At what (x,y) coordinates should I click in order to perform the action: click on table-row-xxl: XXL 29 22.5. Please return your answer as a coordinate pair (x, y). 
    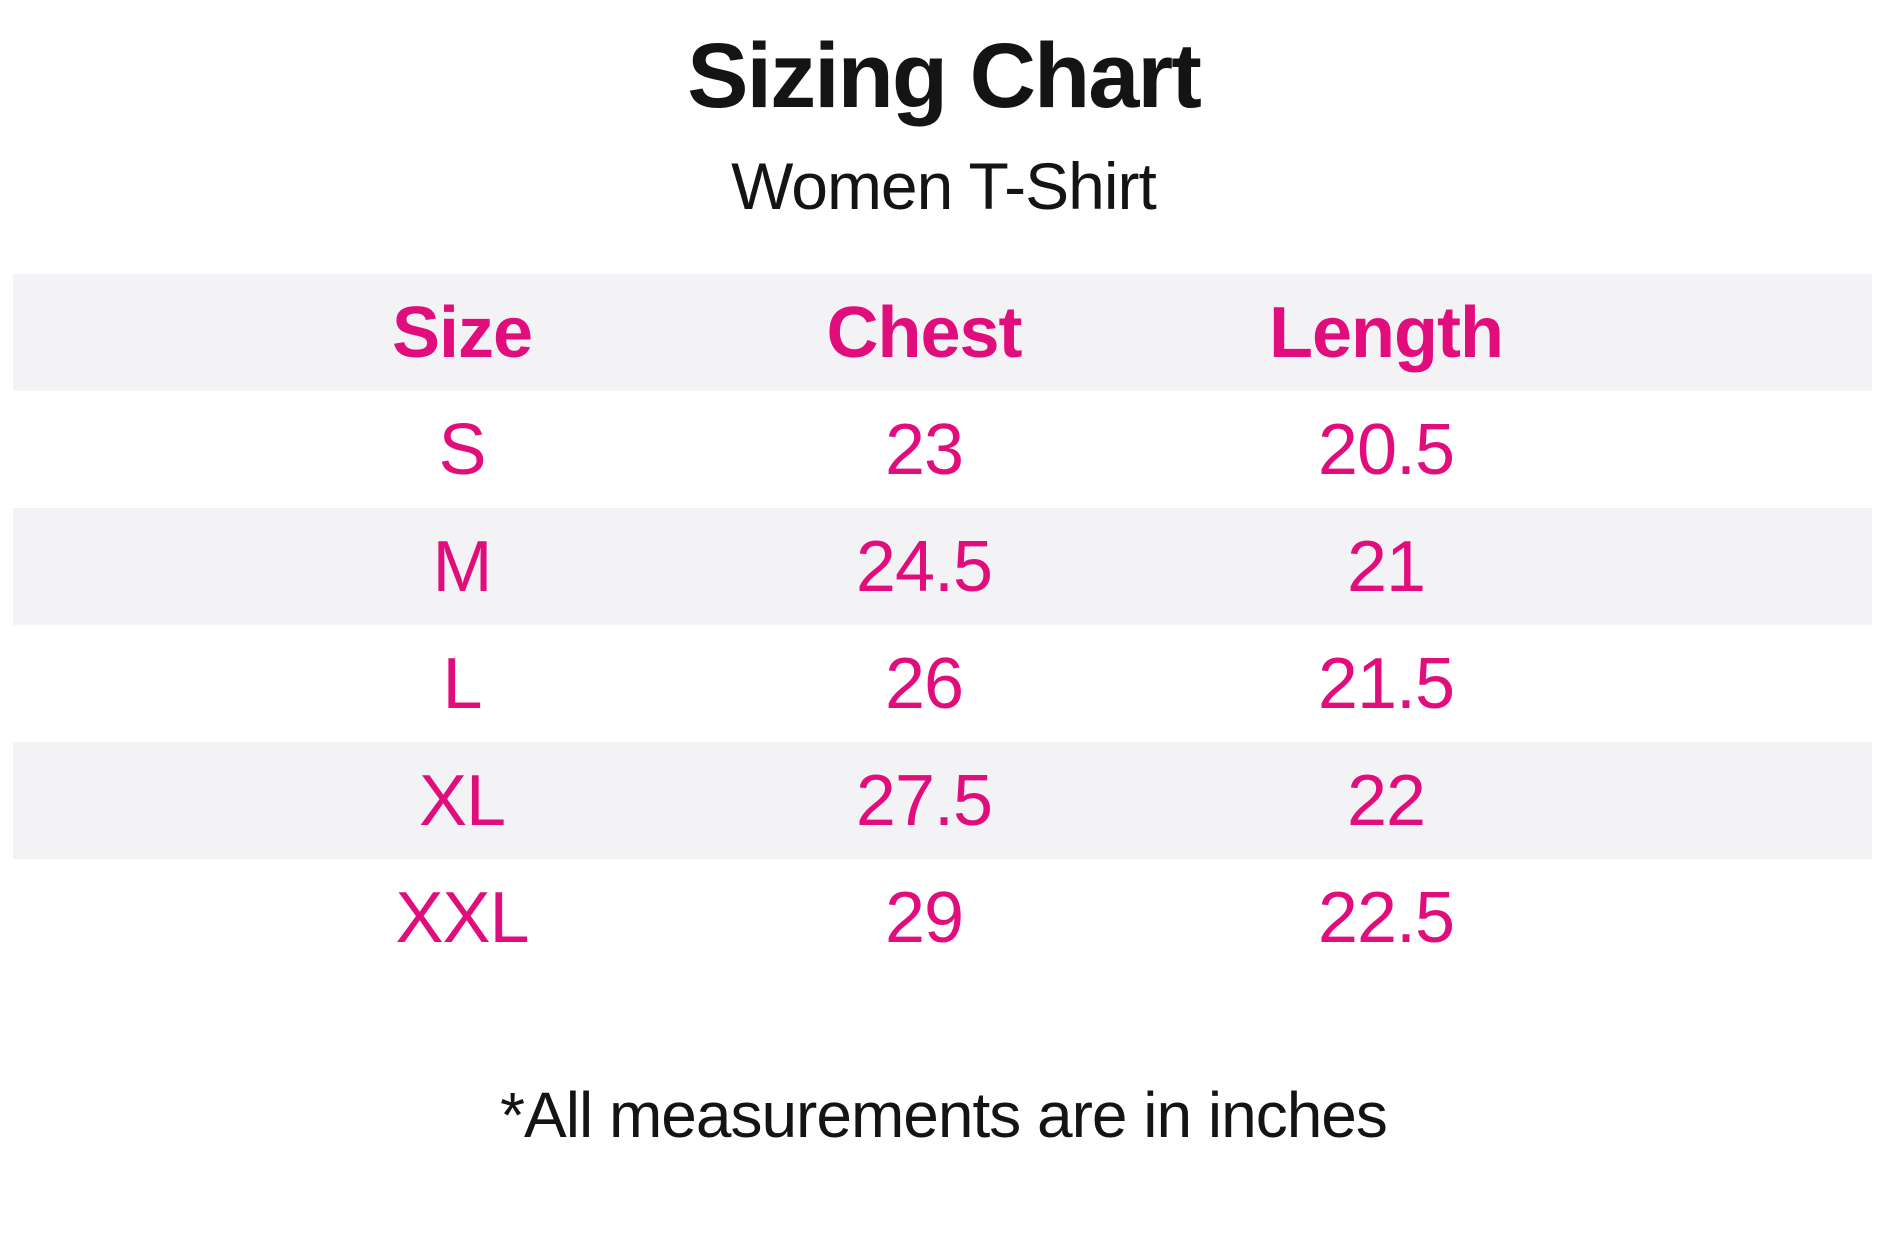
    Looking at the image, I should click on (942, 917).